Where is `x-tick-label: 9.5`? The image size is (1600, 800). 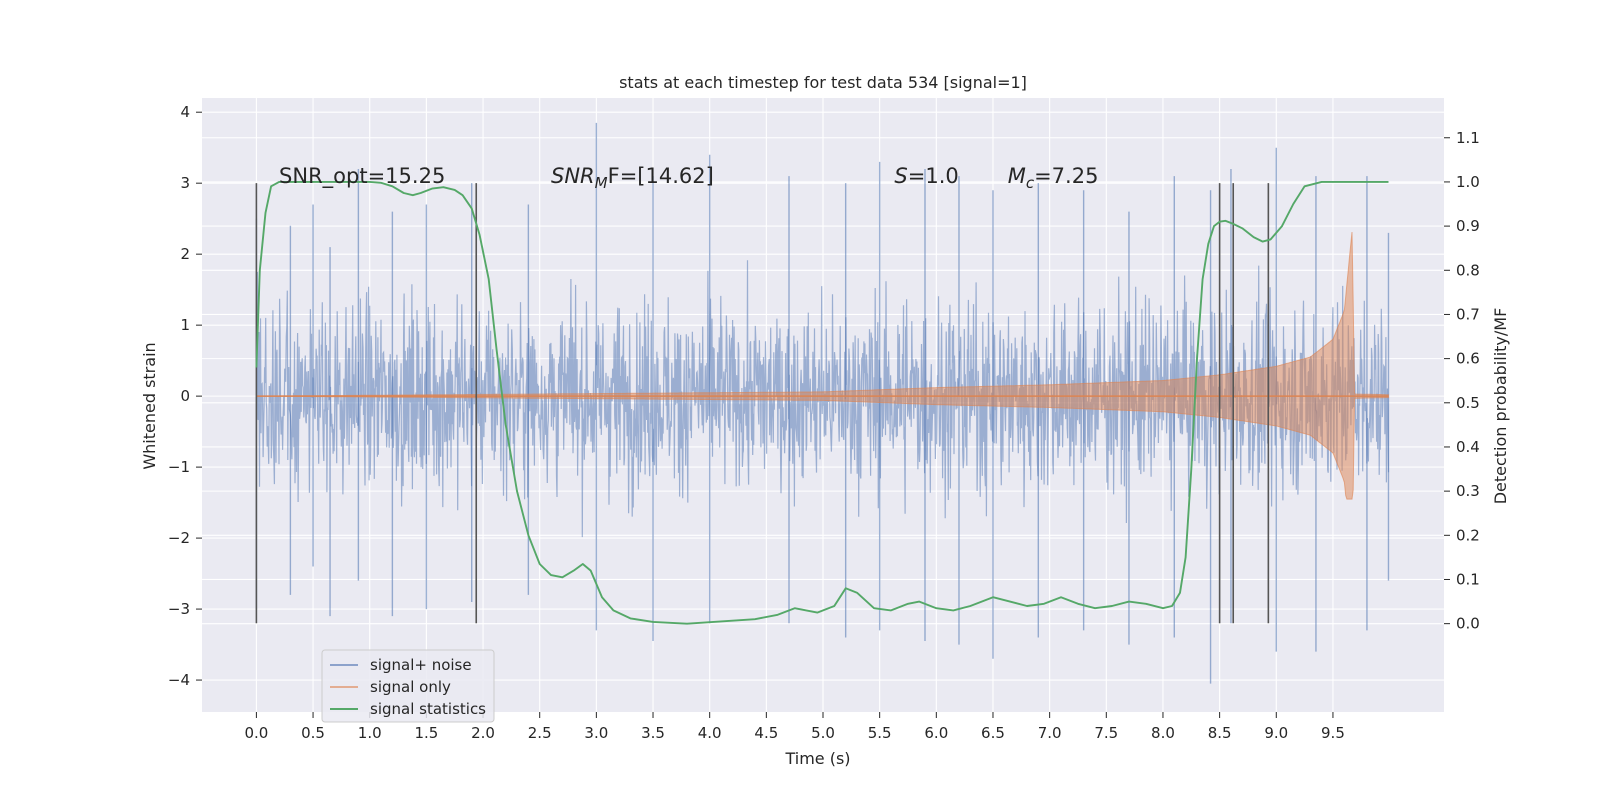
x-tick-label: 9.5 is located at coordinates (1333, 733).